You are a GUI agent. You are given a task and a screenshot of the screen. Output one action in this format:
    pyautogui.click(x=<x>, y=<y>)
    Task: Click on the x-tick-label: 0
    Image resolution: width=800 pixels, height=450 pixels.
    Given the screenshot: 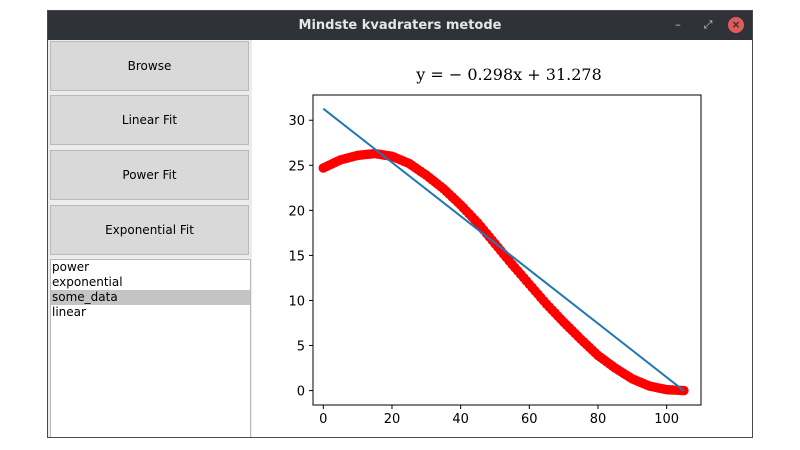 What is the action you would take?
    pyautogui.click(x=323, y=419)
    